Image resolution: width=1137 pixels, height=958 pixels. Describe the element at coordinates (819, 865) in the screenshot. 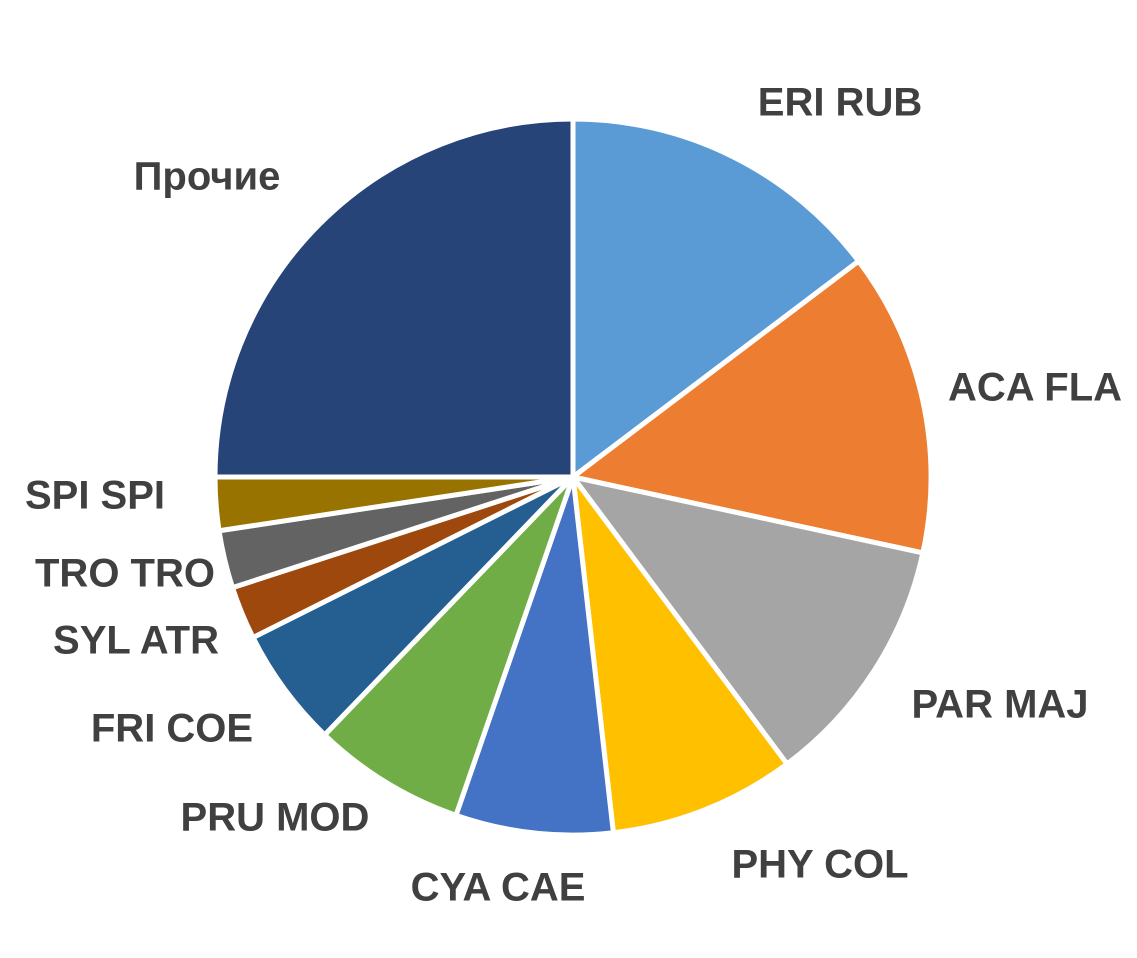

I see `slice-label: PHY COL` at that location.